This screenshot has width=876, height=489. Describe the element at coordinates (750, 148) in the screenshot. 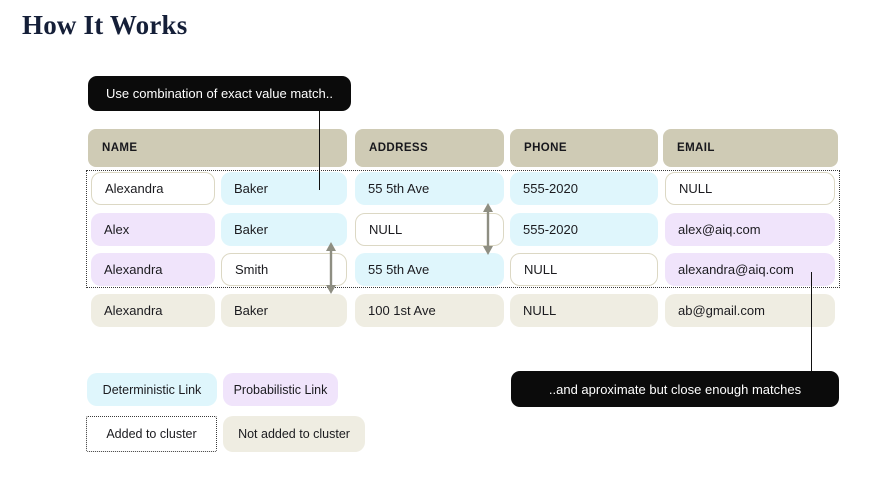

I see `column-header-email: EMAIL` at that location.